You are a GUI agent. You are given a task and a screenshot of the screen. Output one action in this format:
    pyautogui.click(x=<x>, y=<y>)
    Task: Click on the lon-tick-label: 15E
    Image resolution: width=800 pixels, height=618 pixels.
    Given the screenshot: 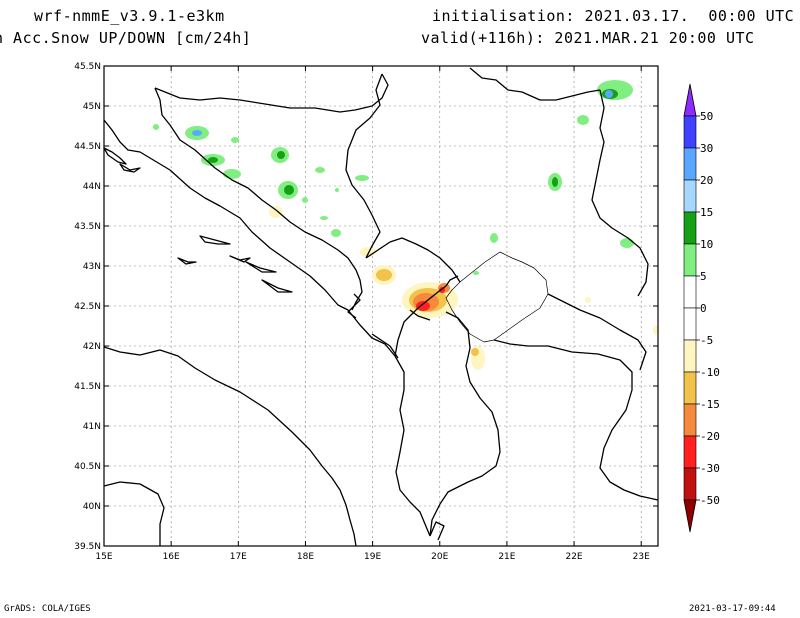 What is the action you would take?
    pyautogui.click(x=103, y=557)
    